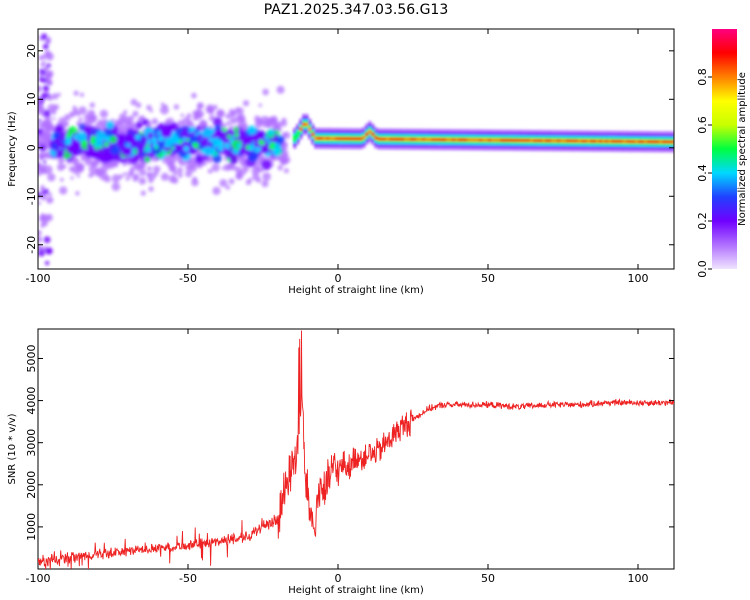  What do you see at coordinates (31, 401) in the screenshot?
I see `snr-y-tick-label: 4000` at bounding box center [31, 401].